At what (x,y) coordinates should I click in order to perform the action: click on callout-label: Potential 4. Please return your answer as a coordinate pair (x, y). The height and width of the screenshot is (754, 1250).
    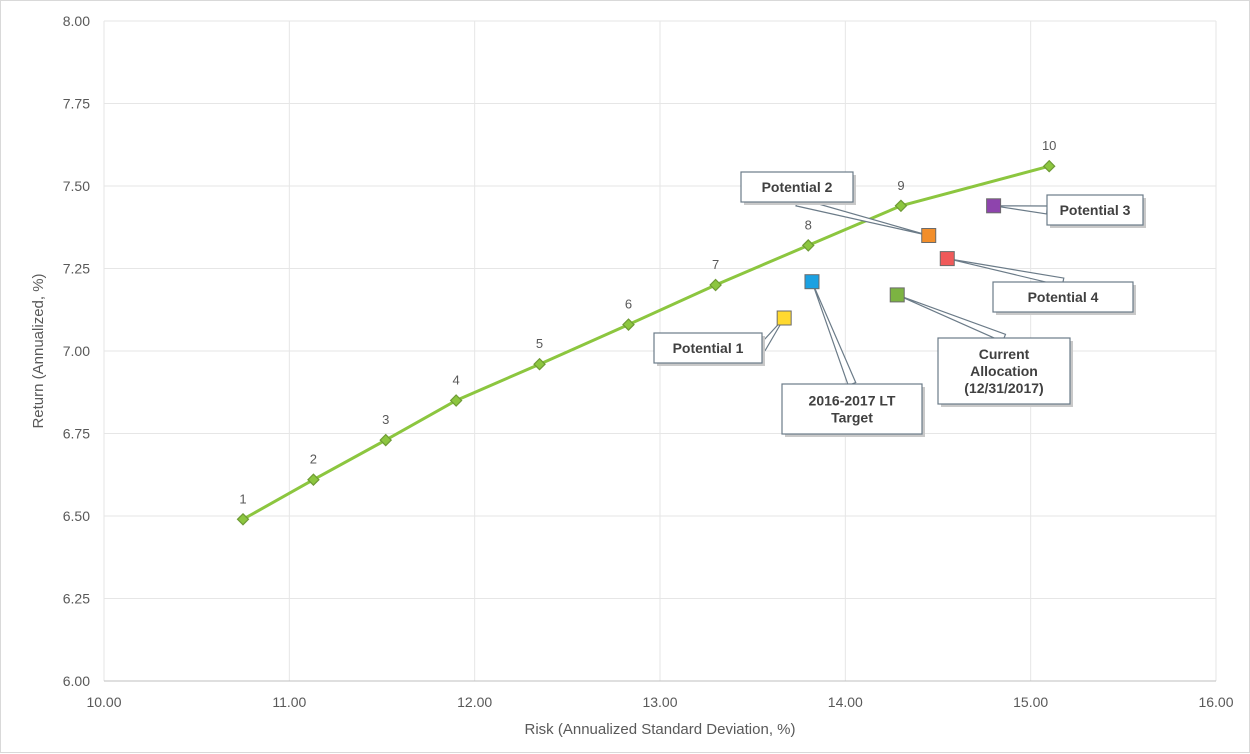
    Looking at the image, I should click on (1063, 297).